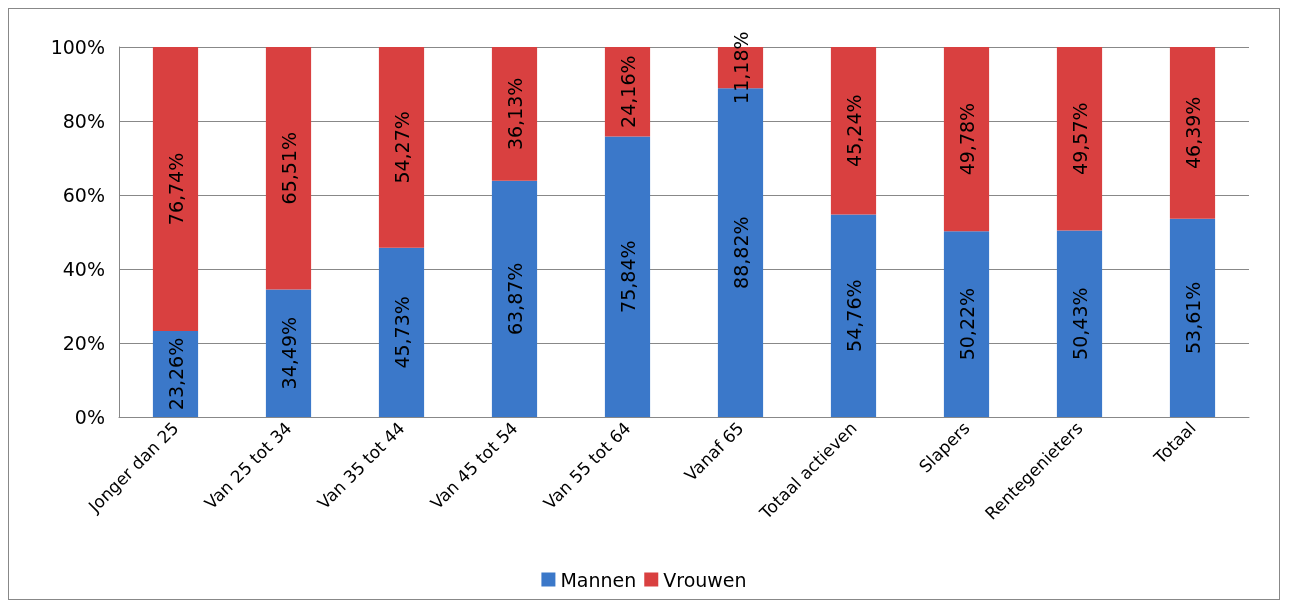  I want to click on data-label: 53,61%, so click(1192, 318).